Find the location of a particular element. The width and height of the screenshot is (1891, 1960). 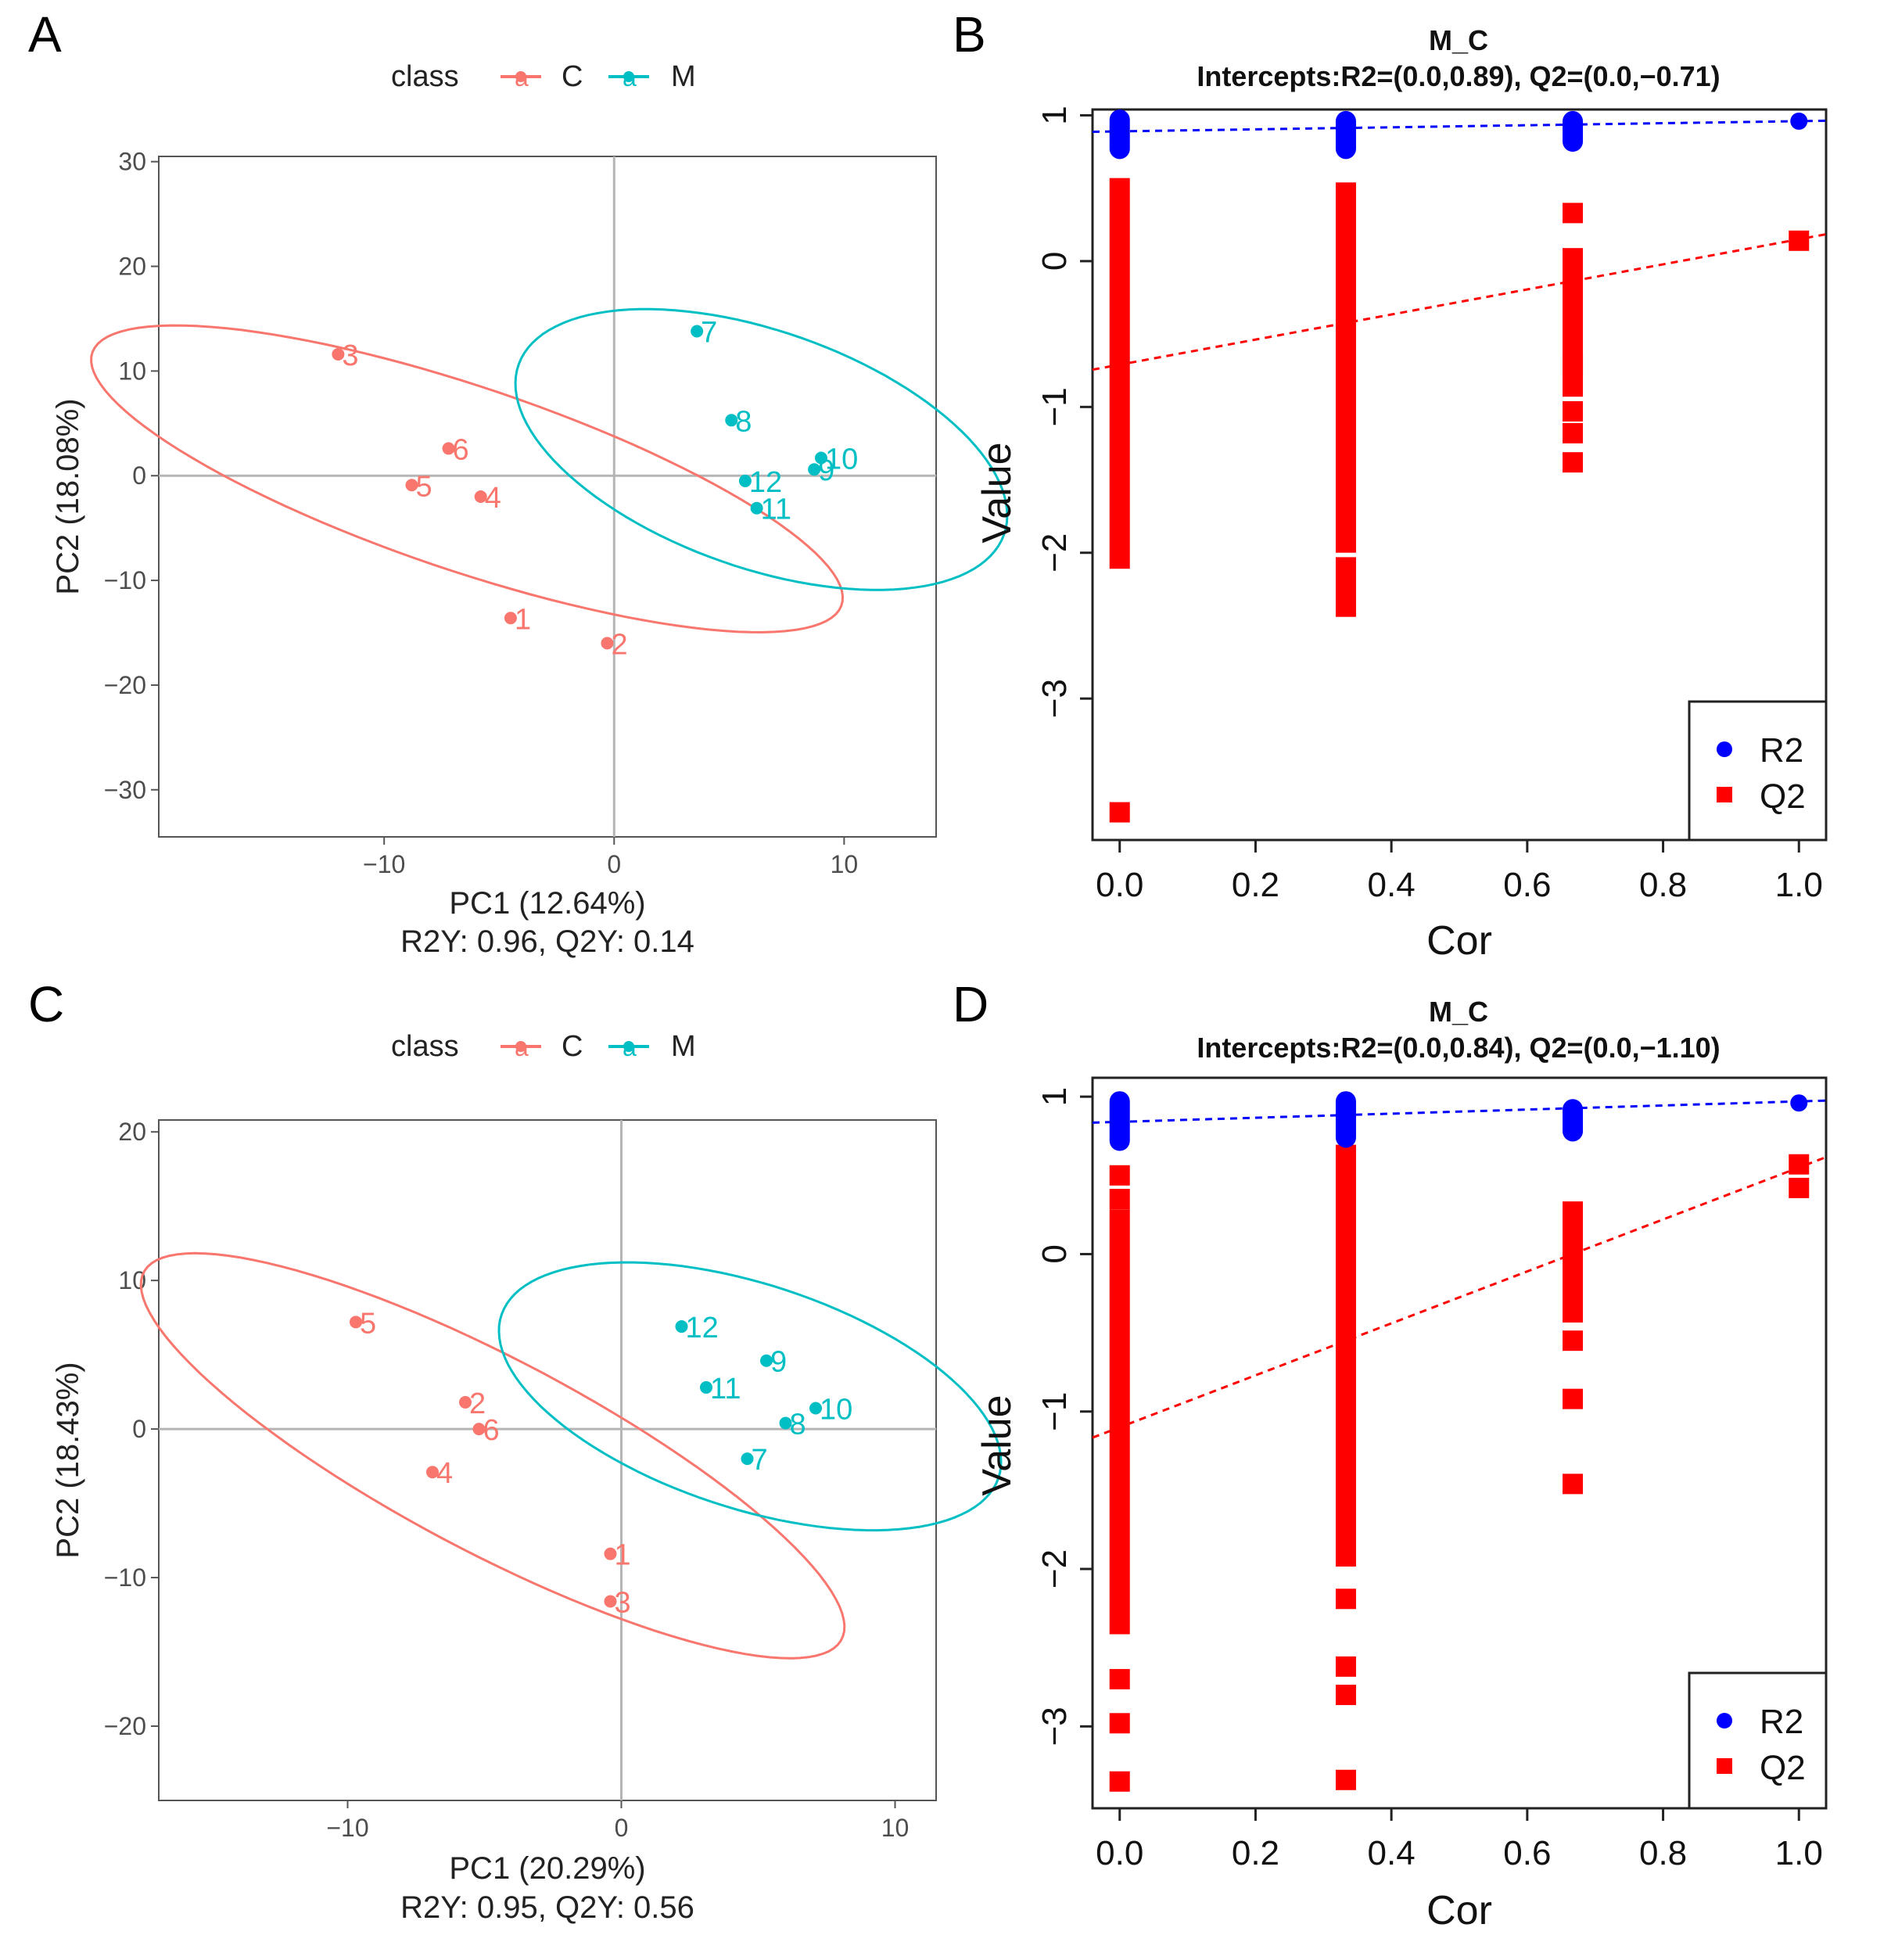

point-m-8-c is located at coordinates (785, 1423).